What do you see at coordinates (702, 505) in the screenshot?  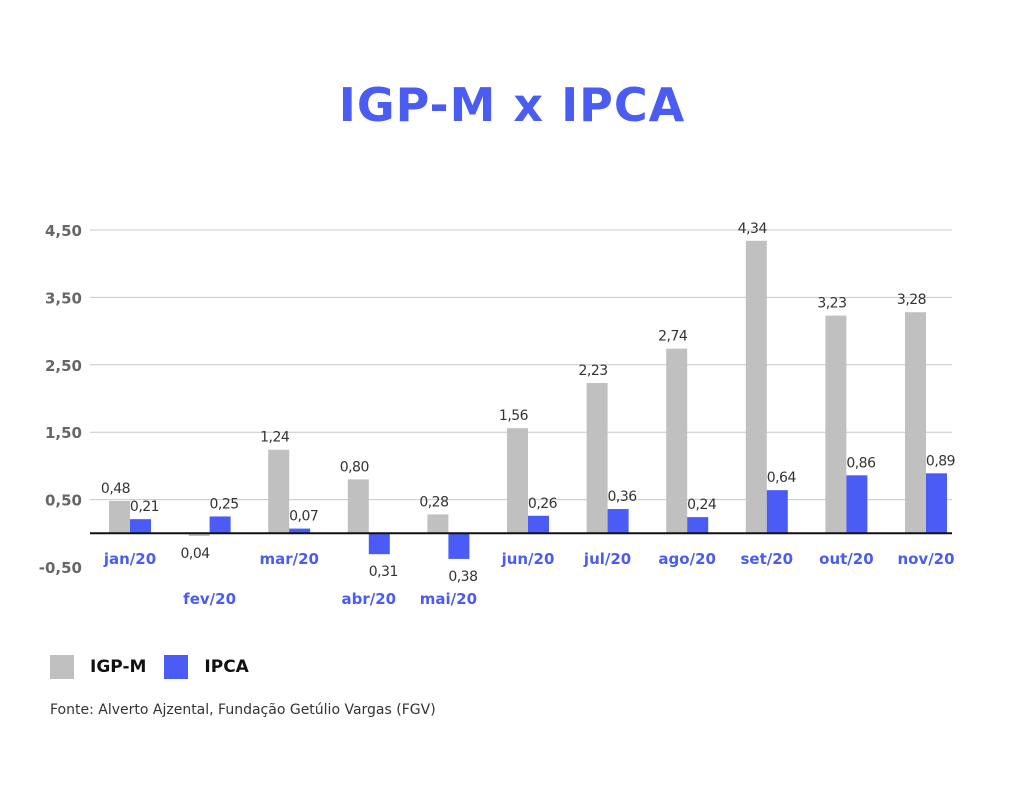 I see `data-label: 0,24` at bounding box center [702, 505].